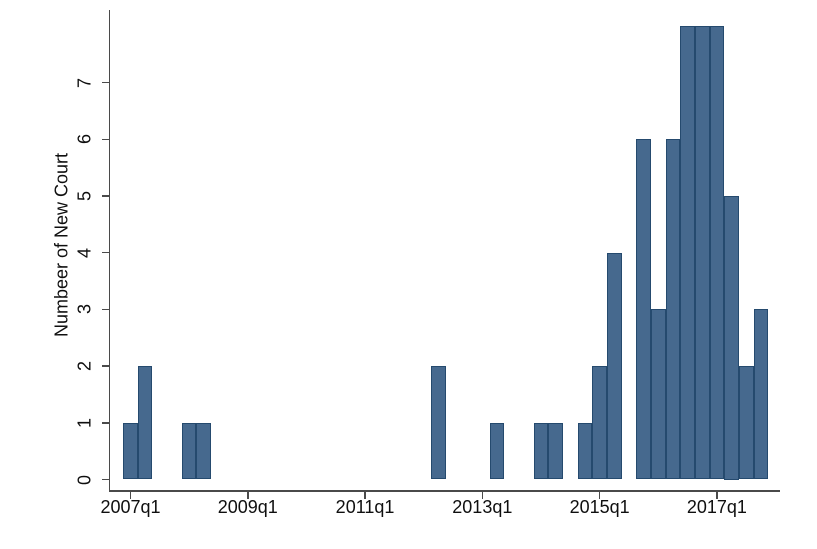  What do you see at coordinates (84, 196) in the screenshot?
I see `y-tick-label: 5` at bounding box center [84, 196].